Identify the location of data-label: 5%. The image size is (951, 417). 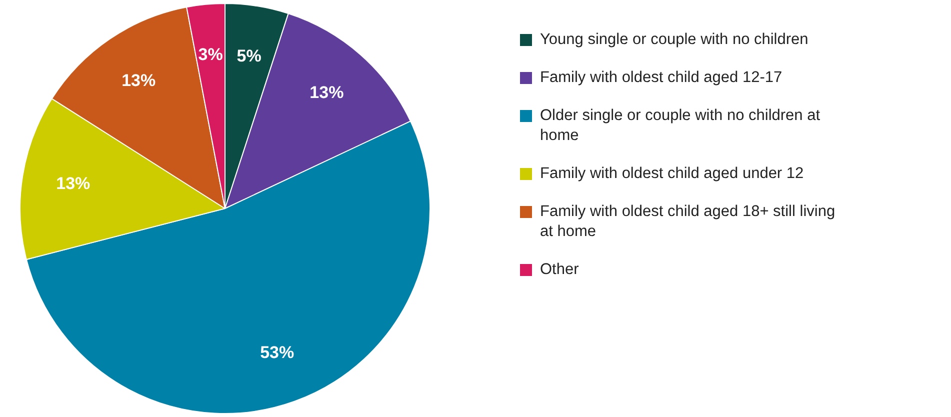
(249, 56).